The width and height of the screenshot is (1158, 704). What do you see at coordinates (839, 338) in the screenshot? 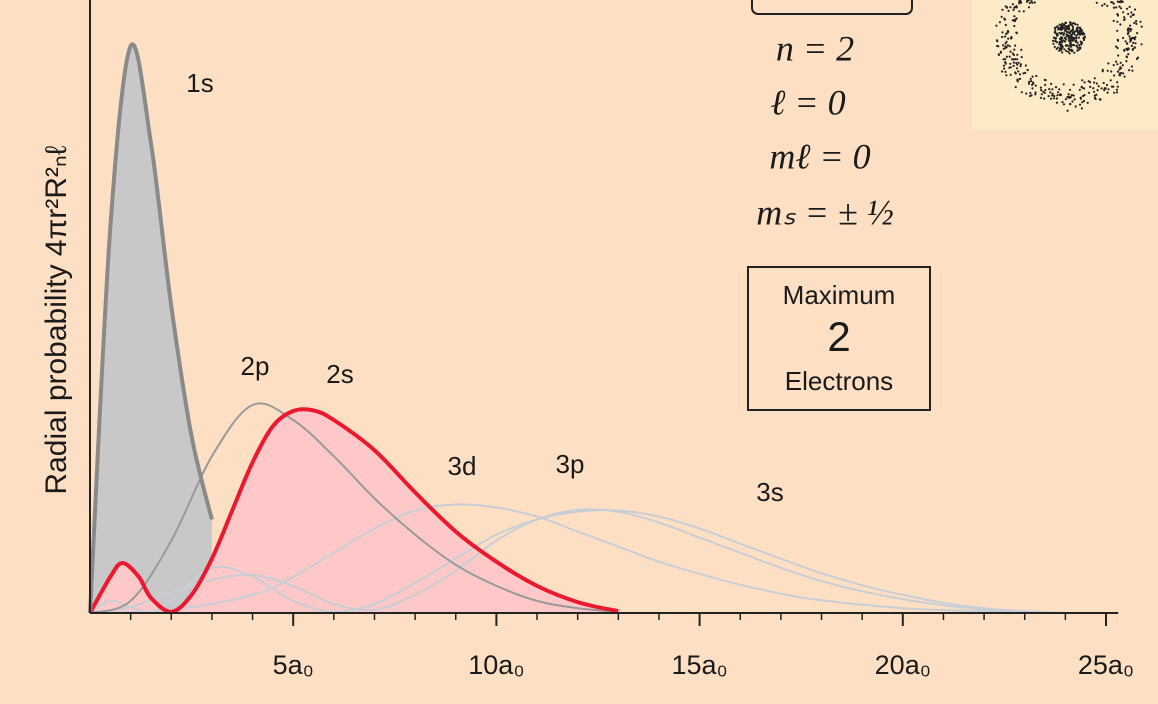
I see `max-box` at bounding box center [839, 338].